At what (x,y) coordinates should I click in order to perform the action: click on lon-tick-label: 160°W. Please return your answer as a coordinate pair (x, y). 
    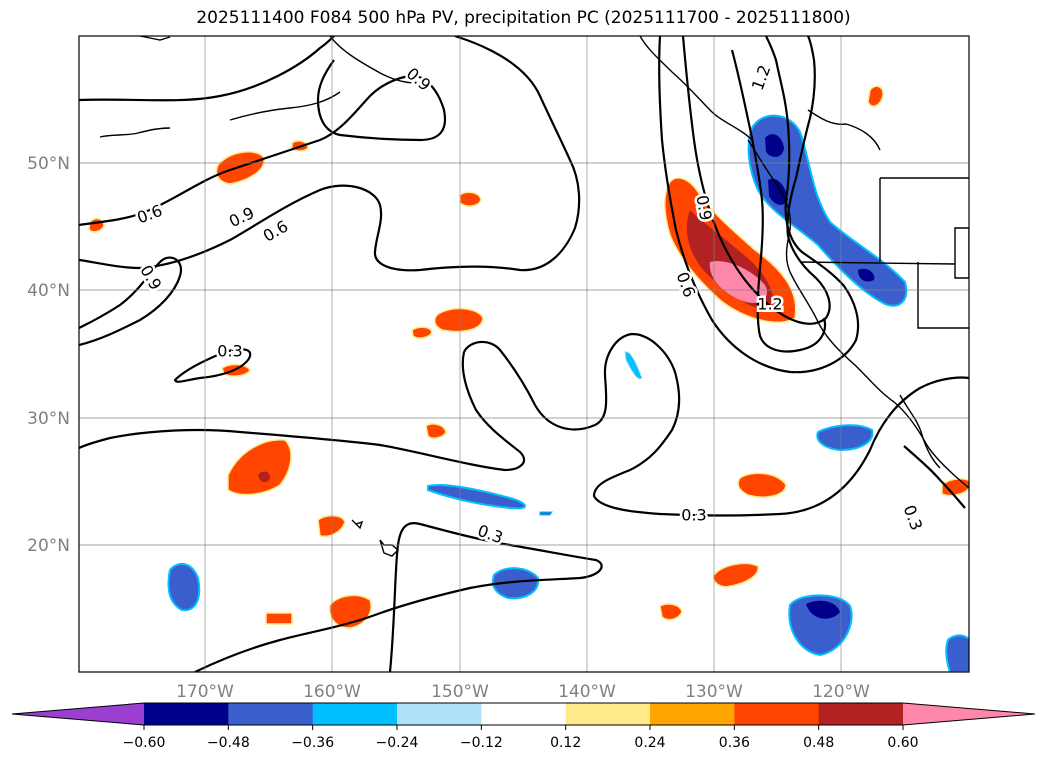
    Looking at the image, I should click on (332, 692).